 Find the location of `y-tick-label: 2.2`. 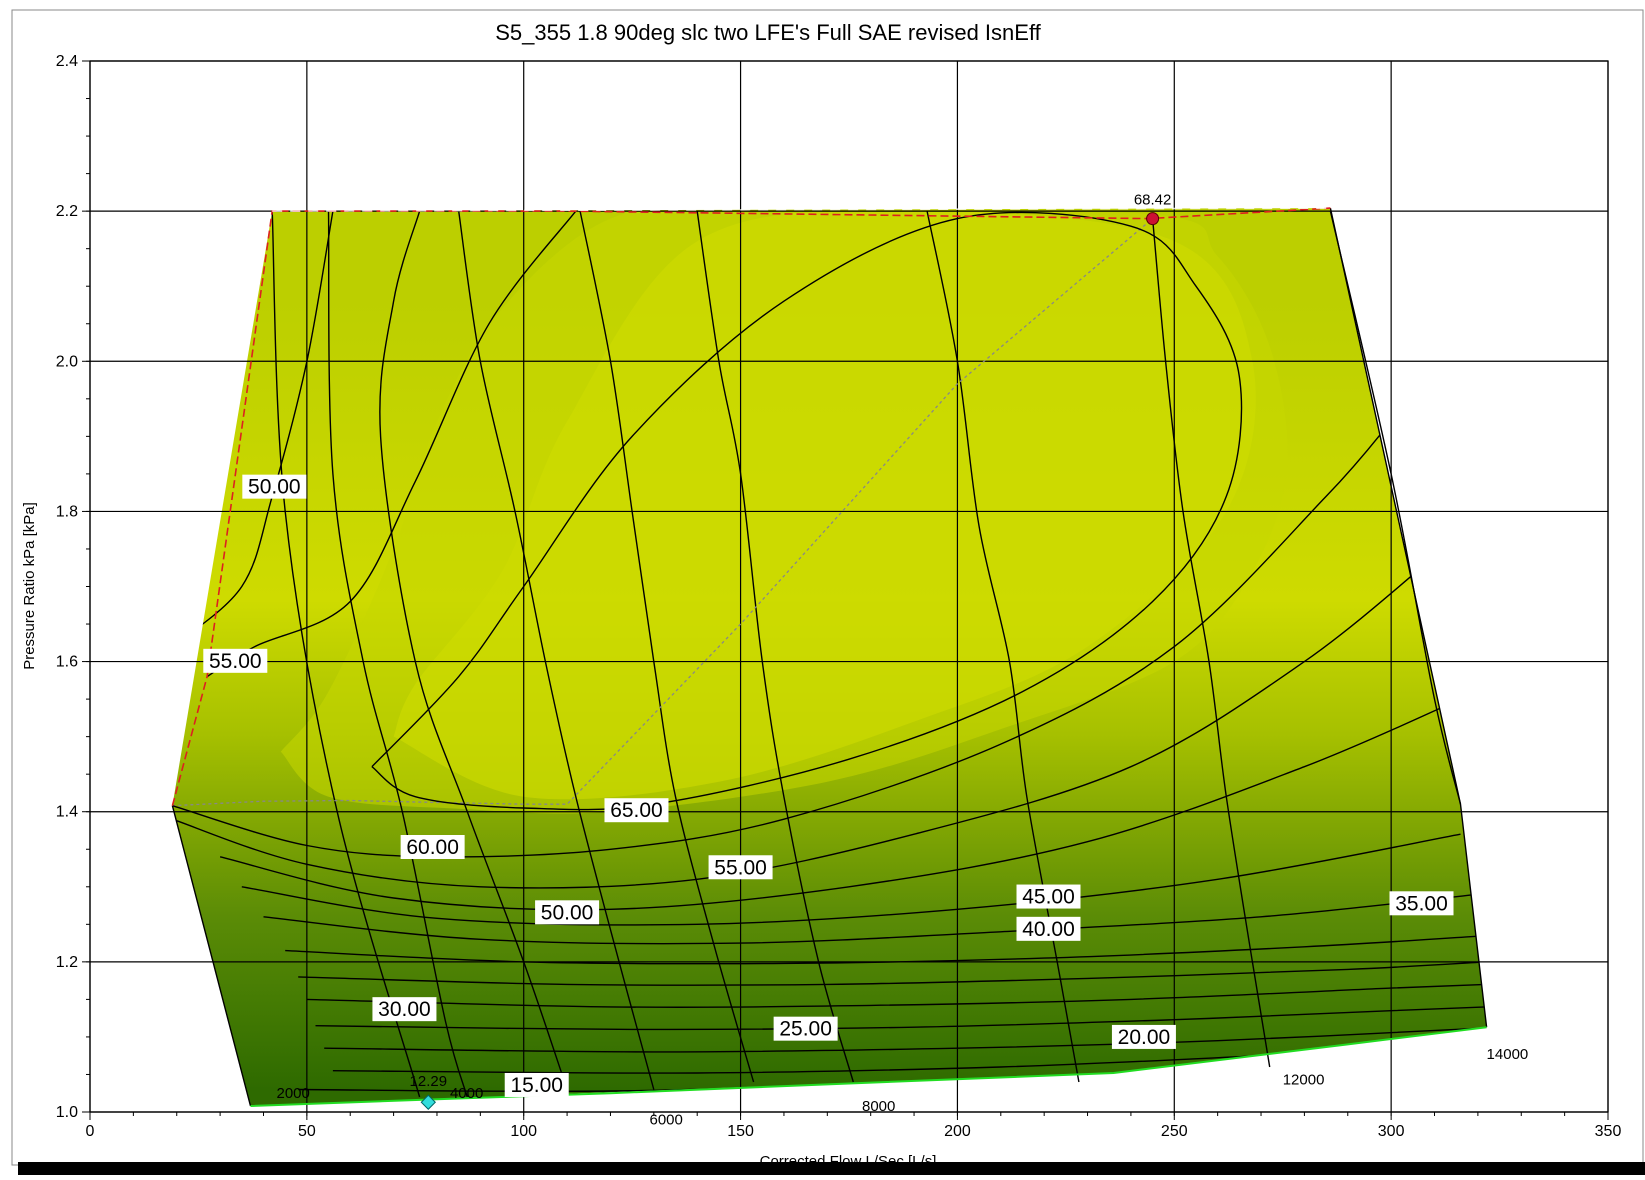

y-tick-label: 2.2 is located at coordinates (67, 211).